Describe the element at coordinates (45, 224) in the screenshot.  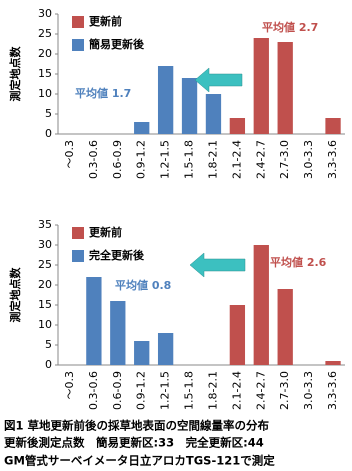
I see `y-tick-label: 35` at that location.